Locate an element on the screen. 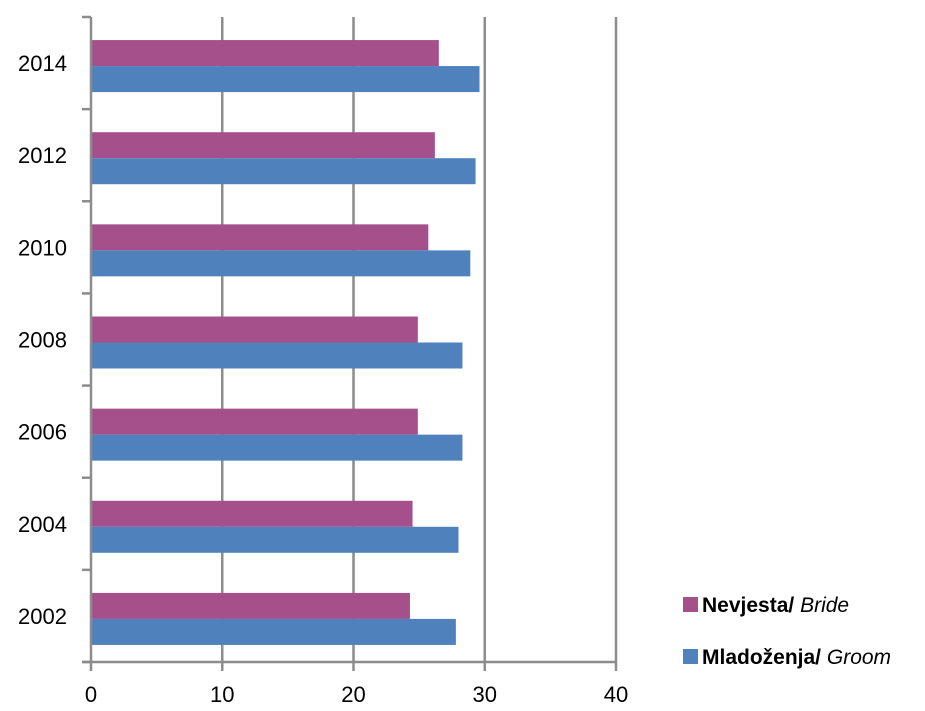 Image resolution: width=925 pixels, height=711 pixels. x-tick-label-40: 40 is located at coordinates (616, 694).